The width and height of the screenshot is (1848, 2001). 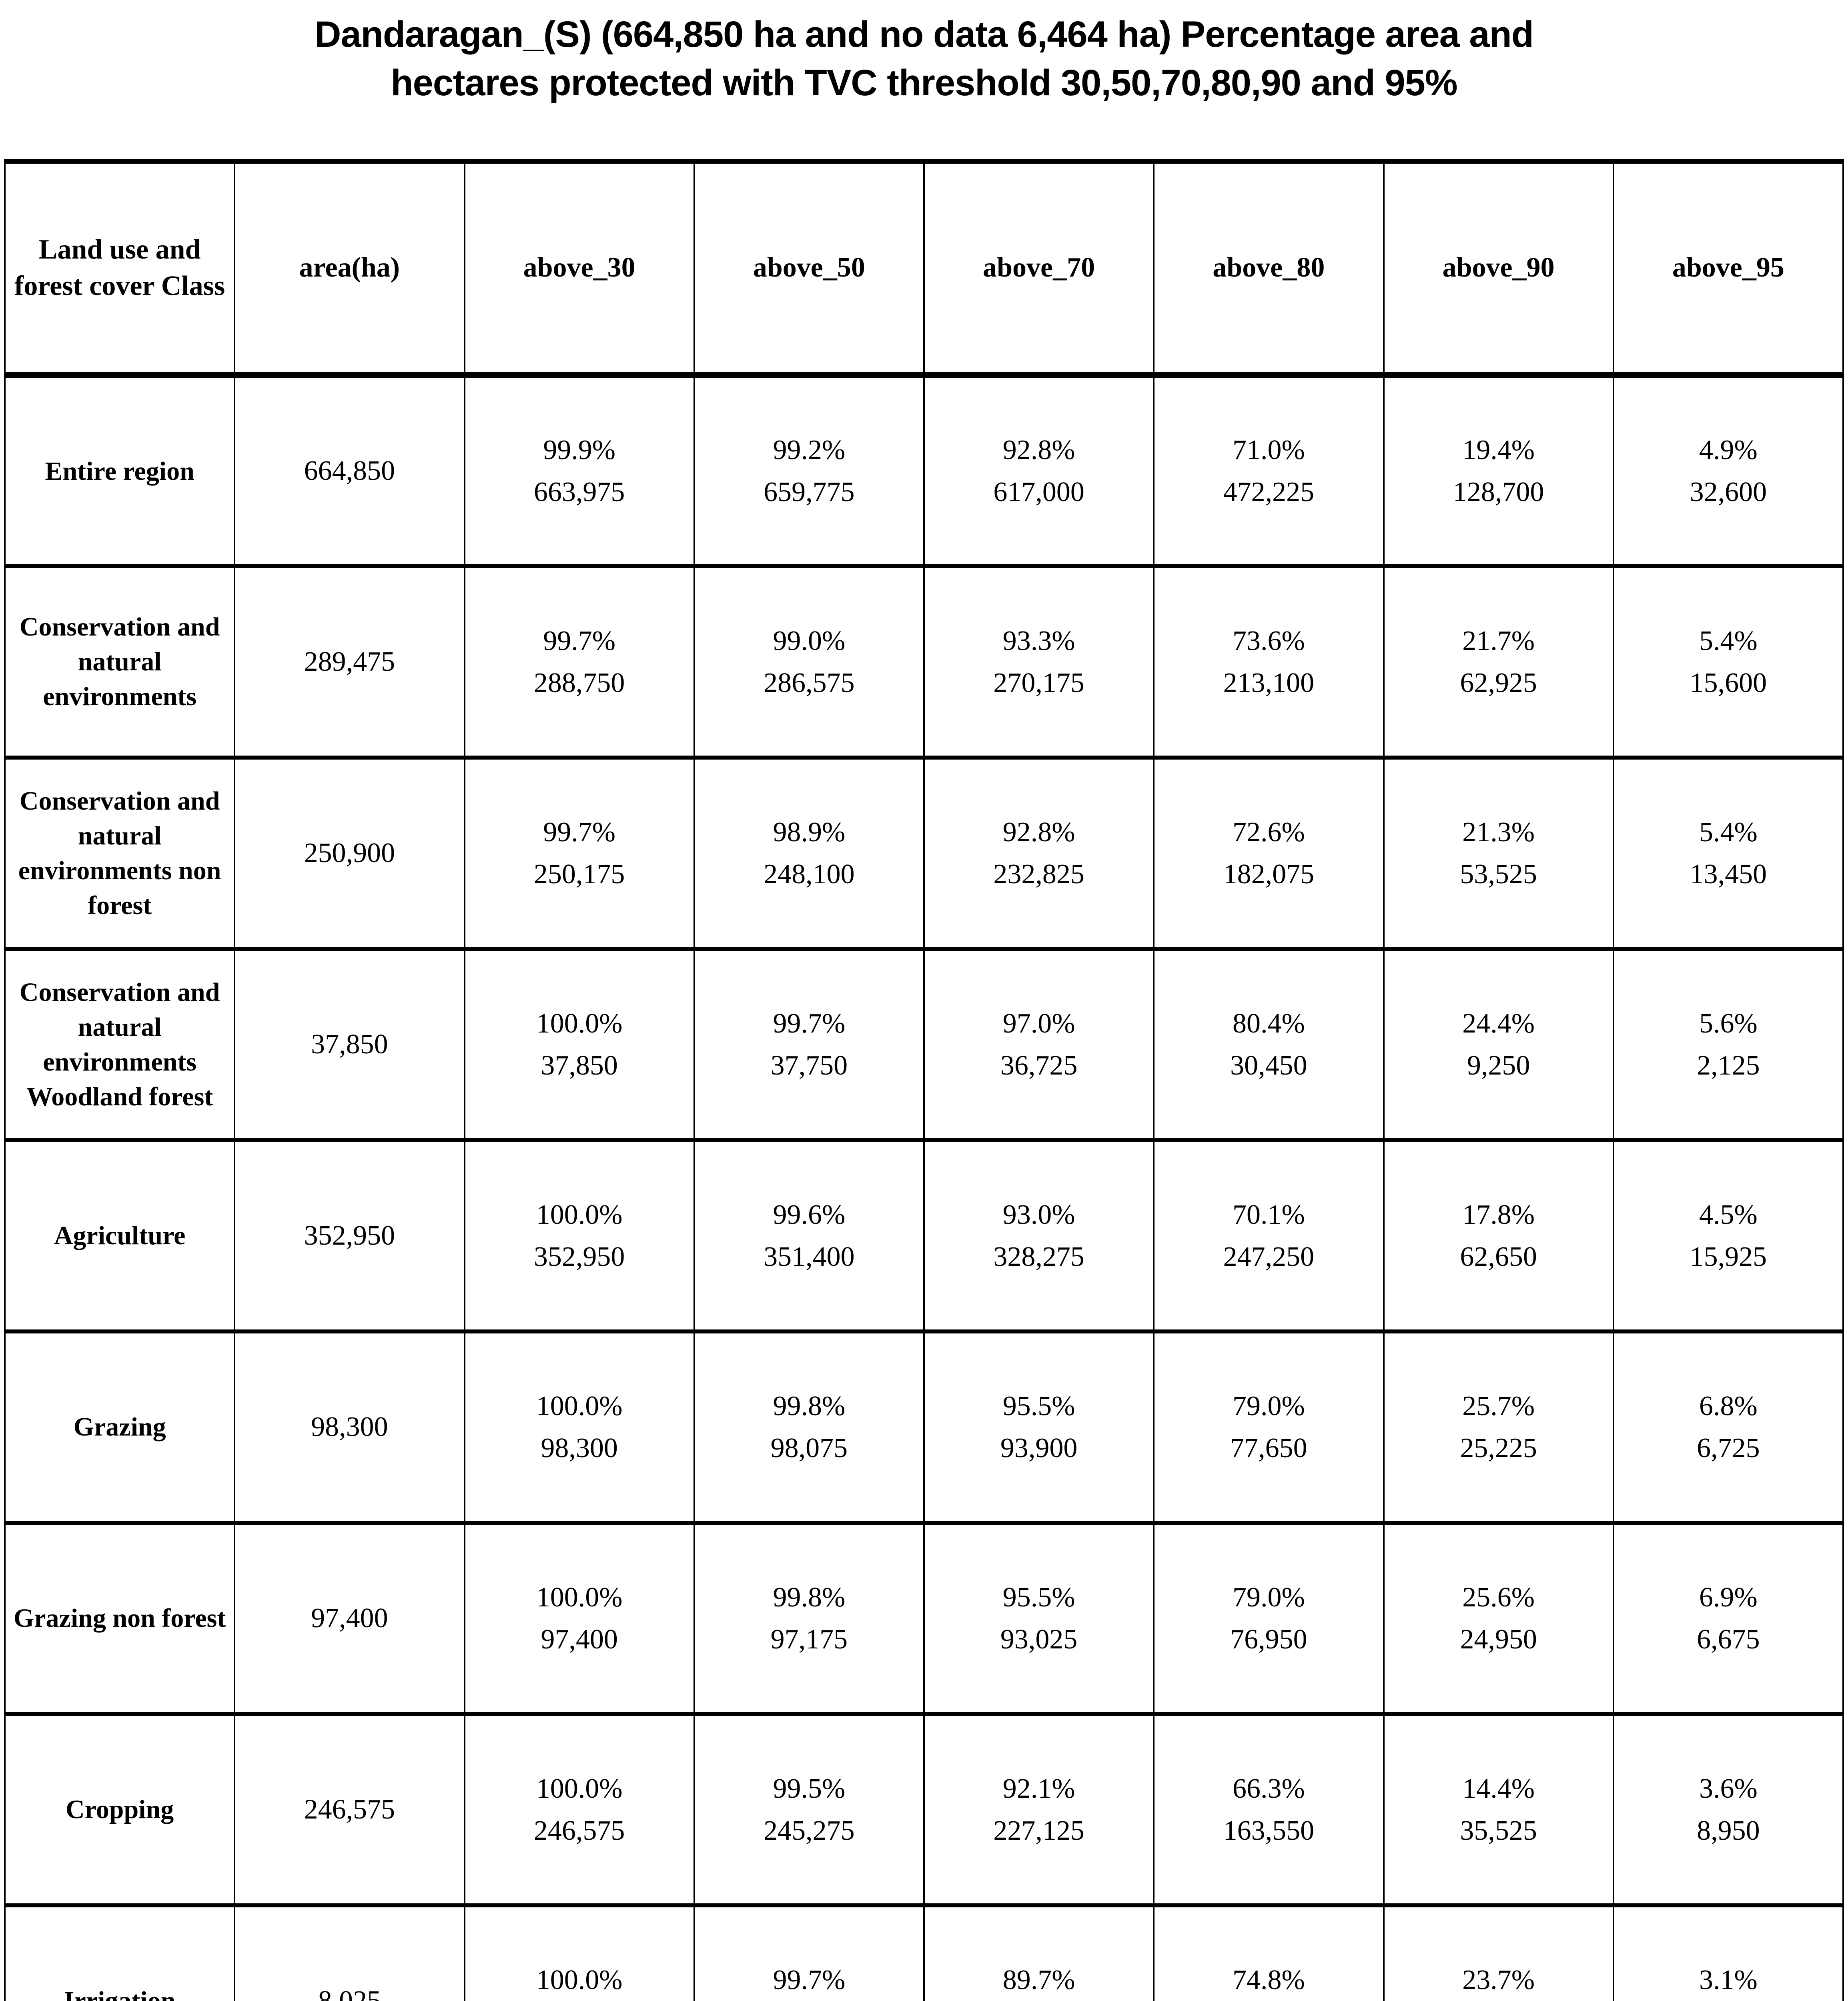 What do you see at coordinates (120, 1618) in the screenshot?
I see `row-label: Grazing non forest` at bounding box center [120, 1618].